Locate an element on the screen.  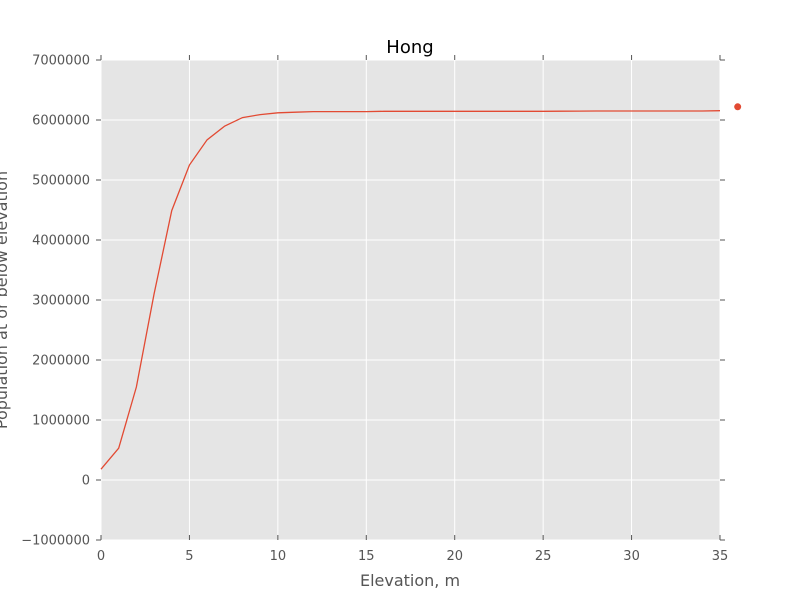
y-tick-label: 0 is located at coordinates (86, 481).